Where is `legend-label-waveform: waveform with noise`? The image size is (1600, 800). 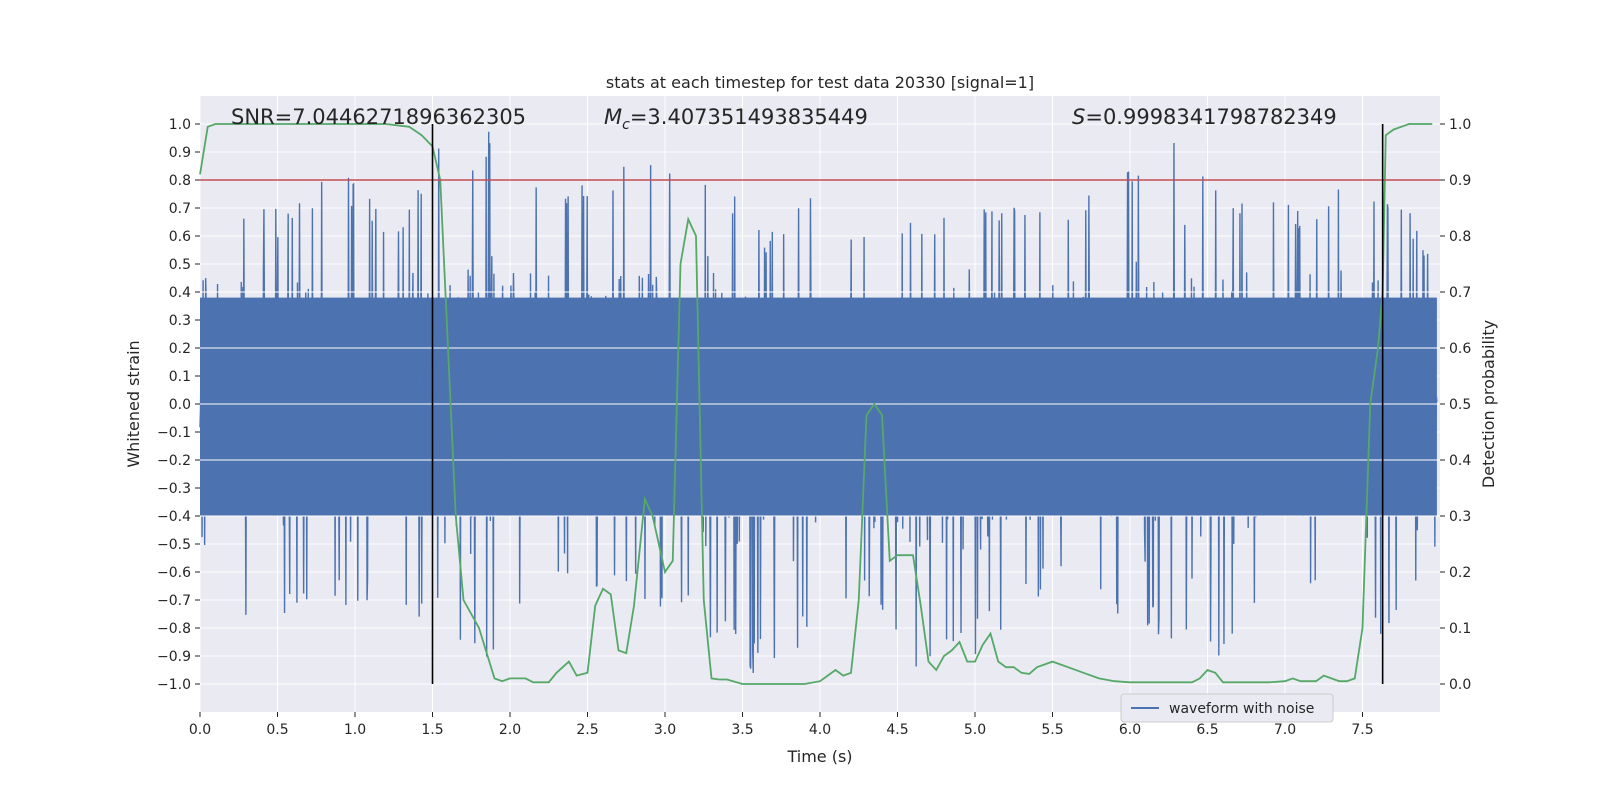 legend-label-waveform: waveform with noise is located at coordinates (1241, 709).